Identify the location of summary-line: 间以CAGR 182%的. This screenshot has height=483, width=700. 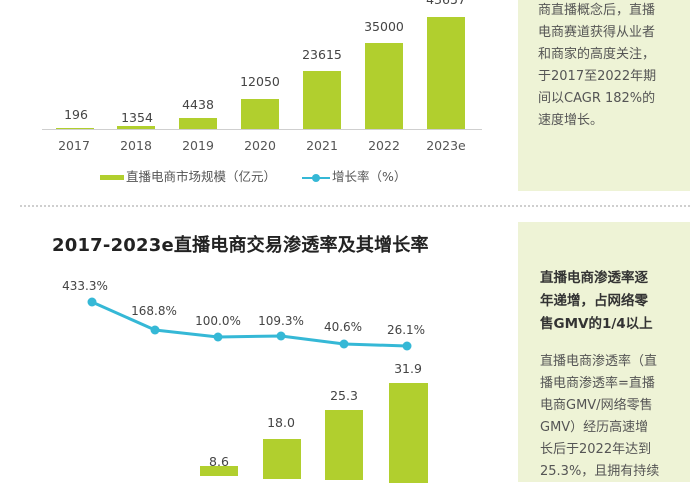
(597, 98).